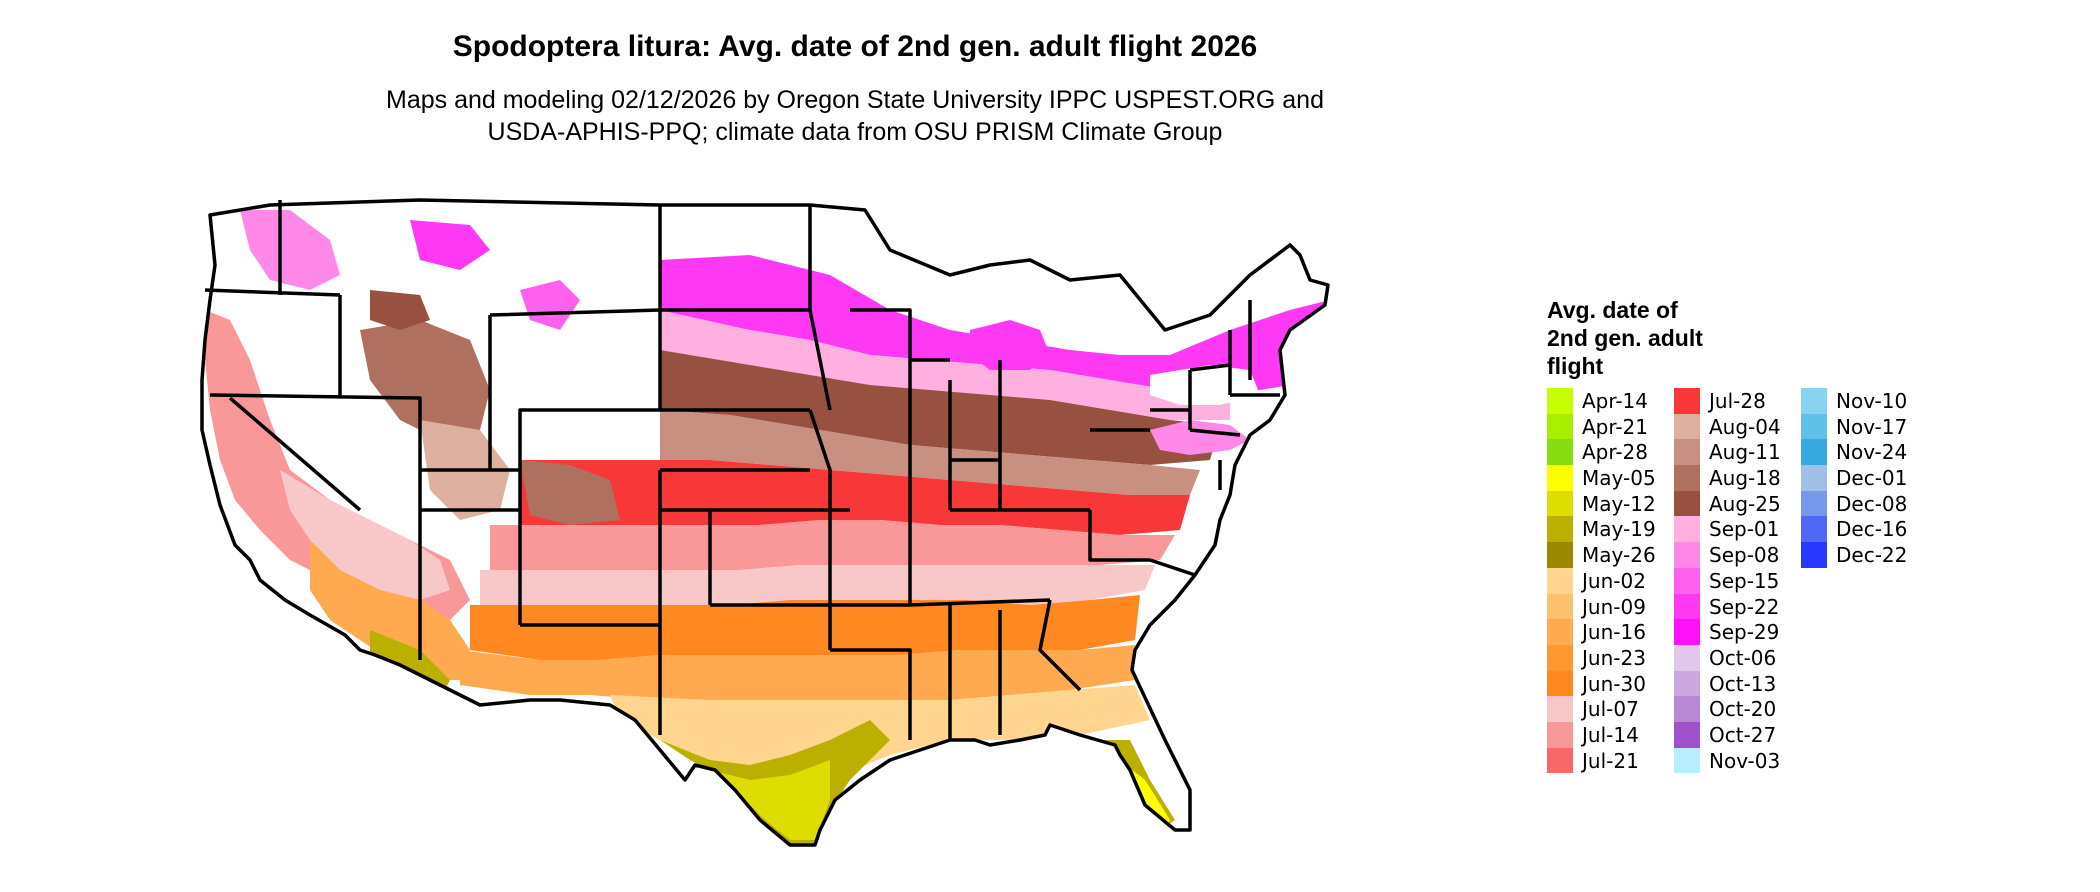 This screenshot has width=2100, height=892. I want to click on northeast-borders, so click(1234, 395).